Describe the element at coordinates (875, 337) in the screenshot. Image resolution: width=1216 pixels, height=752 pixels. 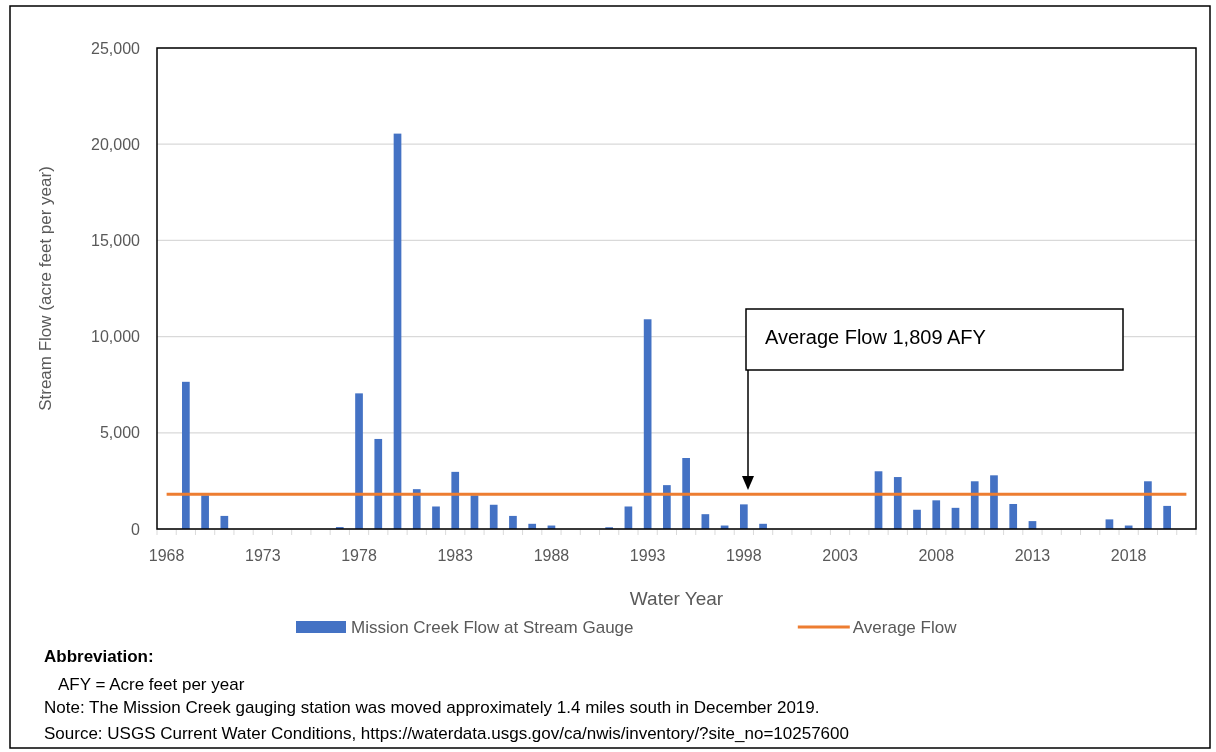
I see `annotation: Average Flow 1,809 AFY` at that location.